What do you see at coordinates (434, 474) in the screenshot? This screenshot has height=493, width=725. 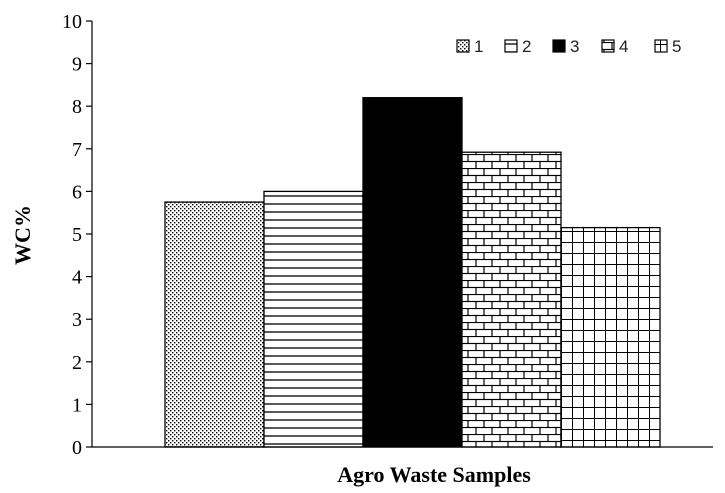 I see `x-axis-title: Agro Waste Samples` at bounding box center [434, 474].